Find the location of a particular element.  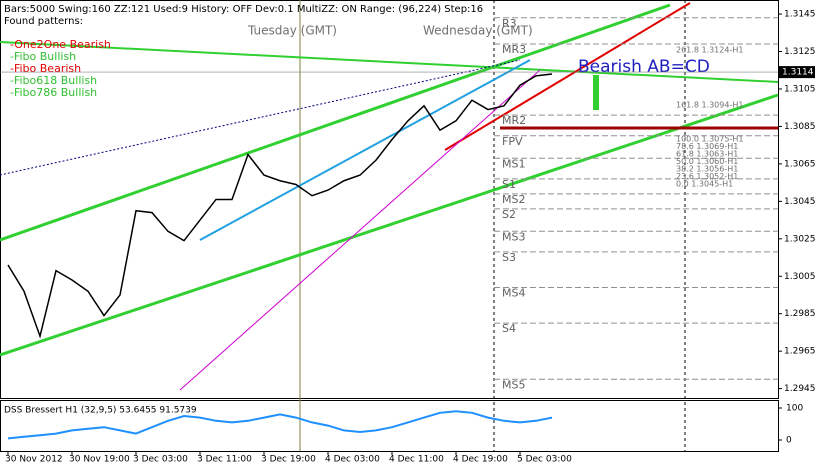

fib-label: 61.8 1.3063-H1 is located at coordinates (707, 154).